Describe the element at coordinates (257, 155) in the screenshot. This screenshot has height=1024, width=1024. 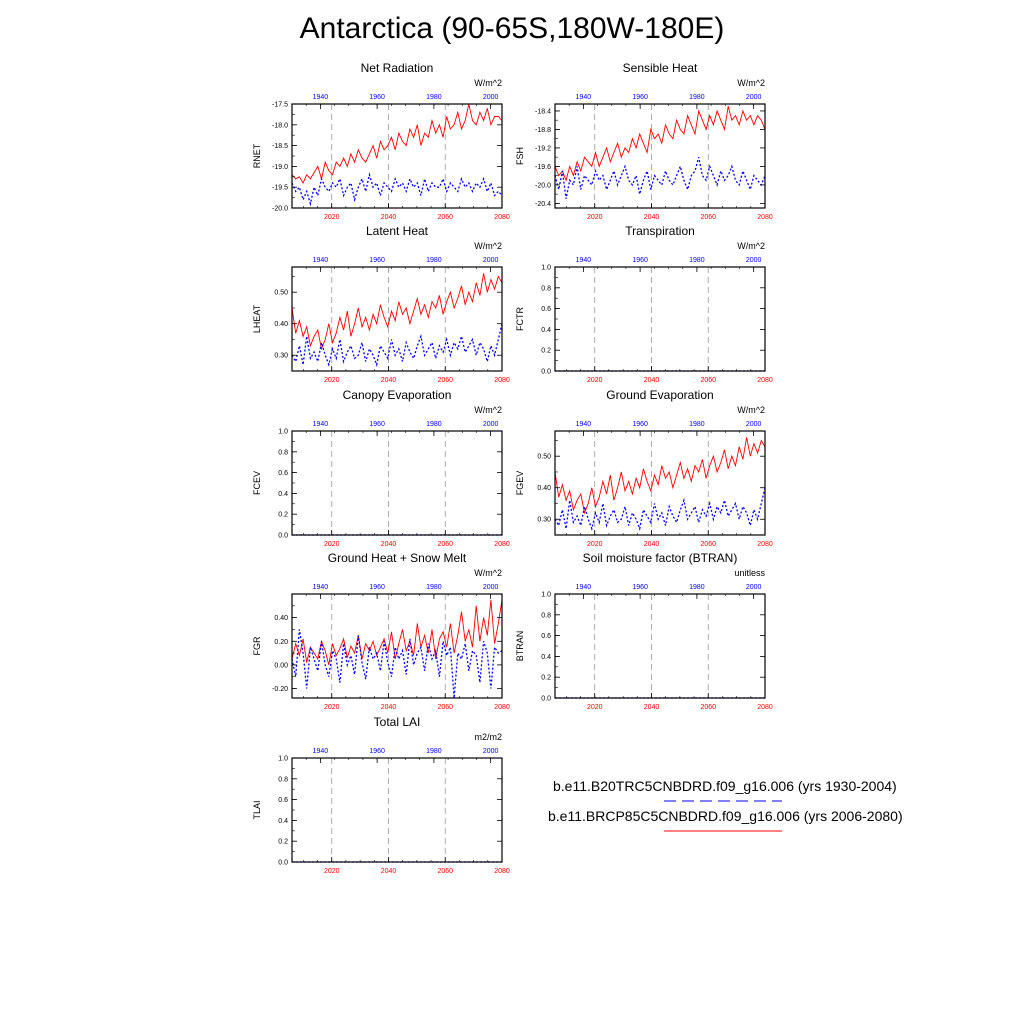
I see `panel-1-ylabel: RNET` at that location.